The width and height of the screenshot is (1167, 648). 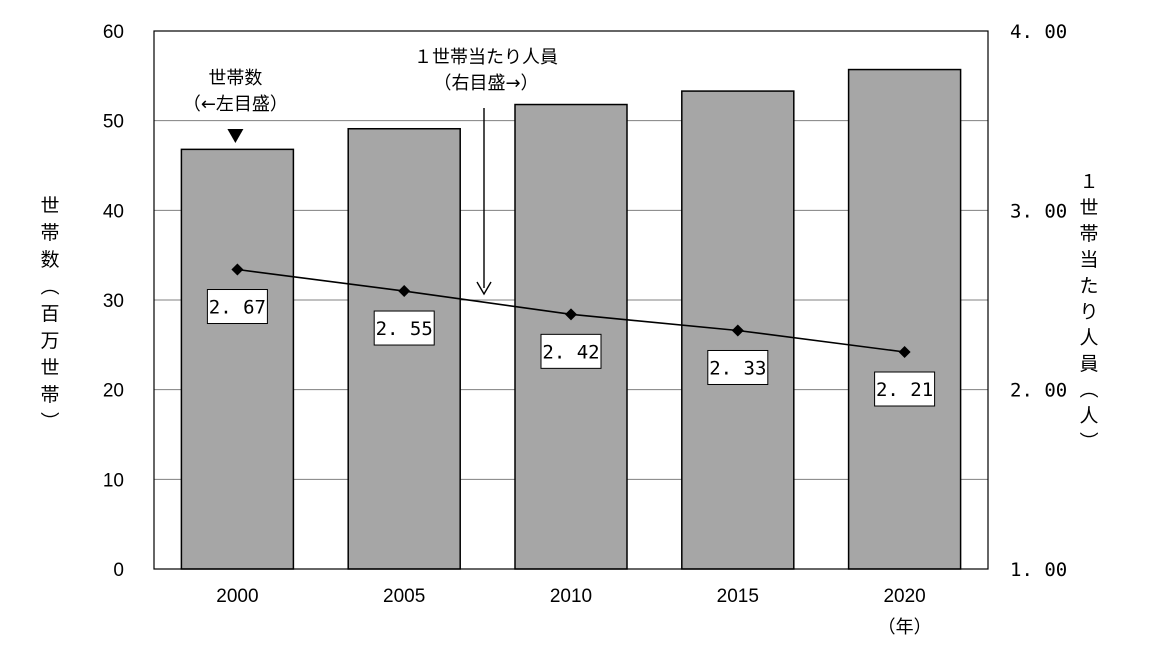 What do you see at coordinates (1088, 364) in the screenshot?
I see `axis-title-char: 員` at bounding box center [1088, 364].